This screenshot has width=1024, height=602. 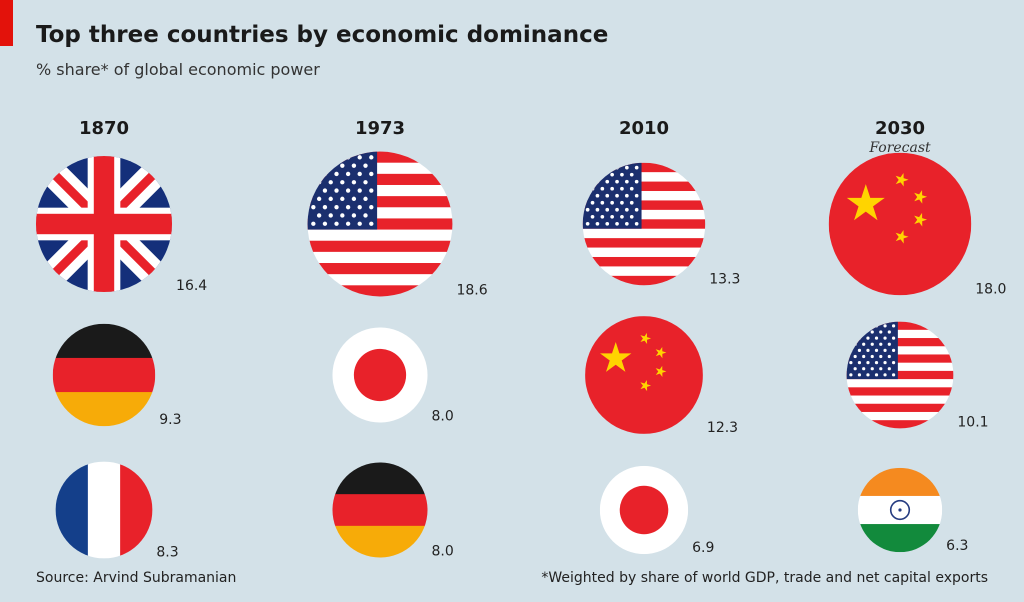 I want to click on flag-bubble-usa-2030, so click(x=900, y=375).